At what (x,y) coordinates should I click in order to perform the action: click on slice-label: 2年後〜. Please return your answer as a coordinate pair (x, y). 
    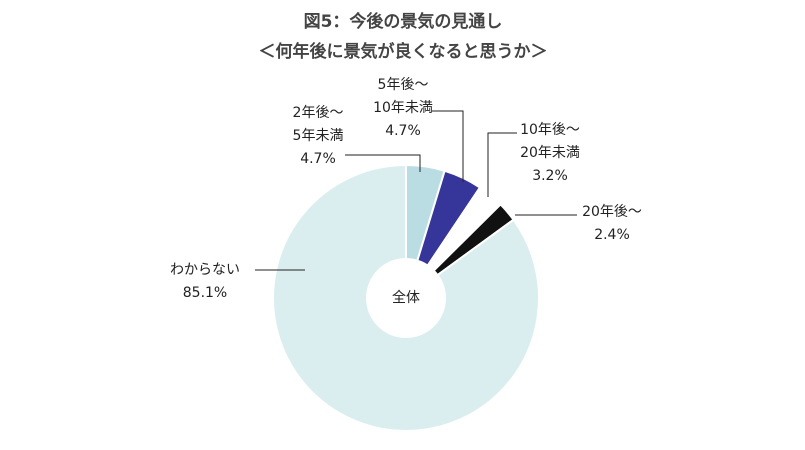
    Looking at the image, I should click on (318, 113).